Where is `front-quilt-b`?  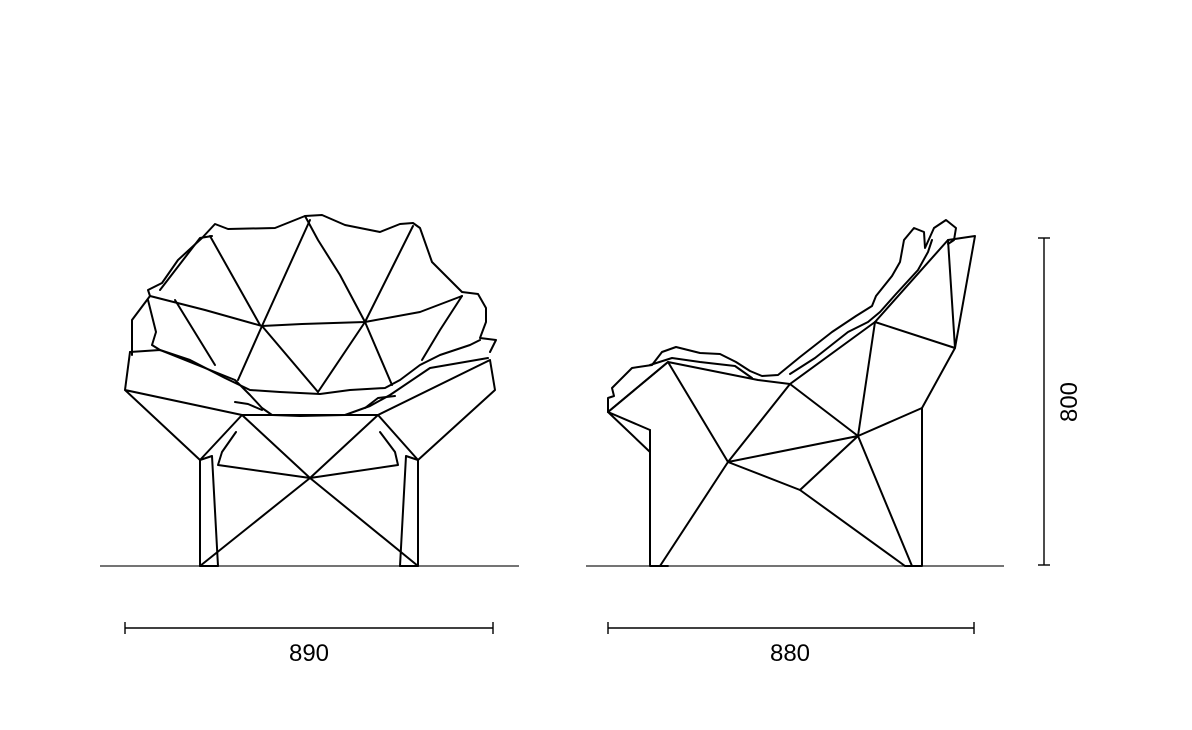
front-quilt-b is located at coordinates (235, 280).